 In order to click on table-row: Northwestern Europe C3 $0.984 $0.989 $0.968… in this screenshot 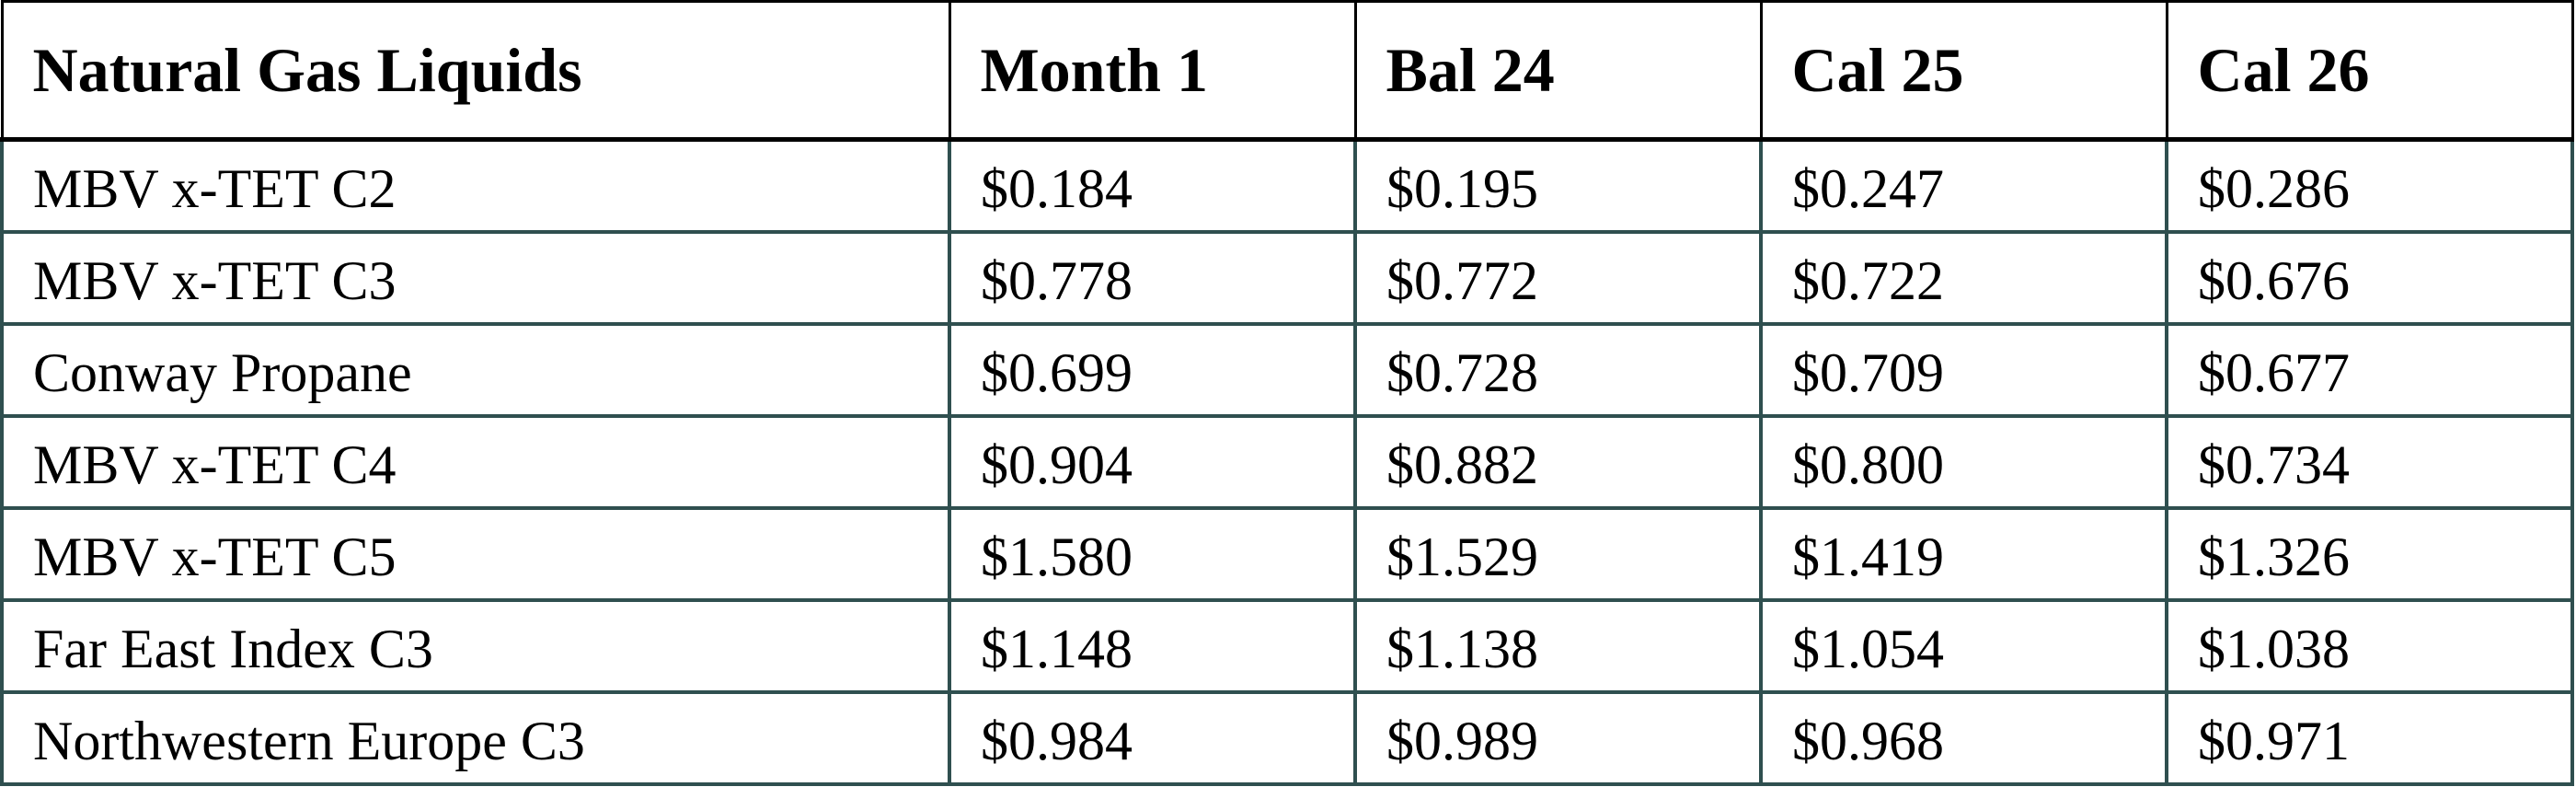, I will do `click(1287, 738)`.